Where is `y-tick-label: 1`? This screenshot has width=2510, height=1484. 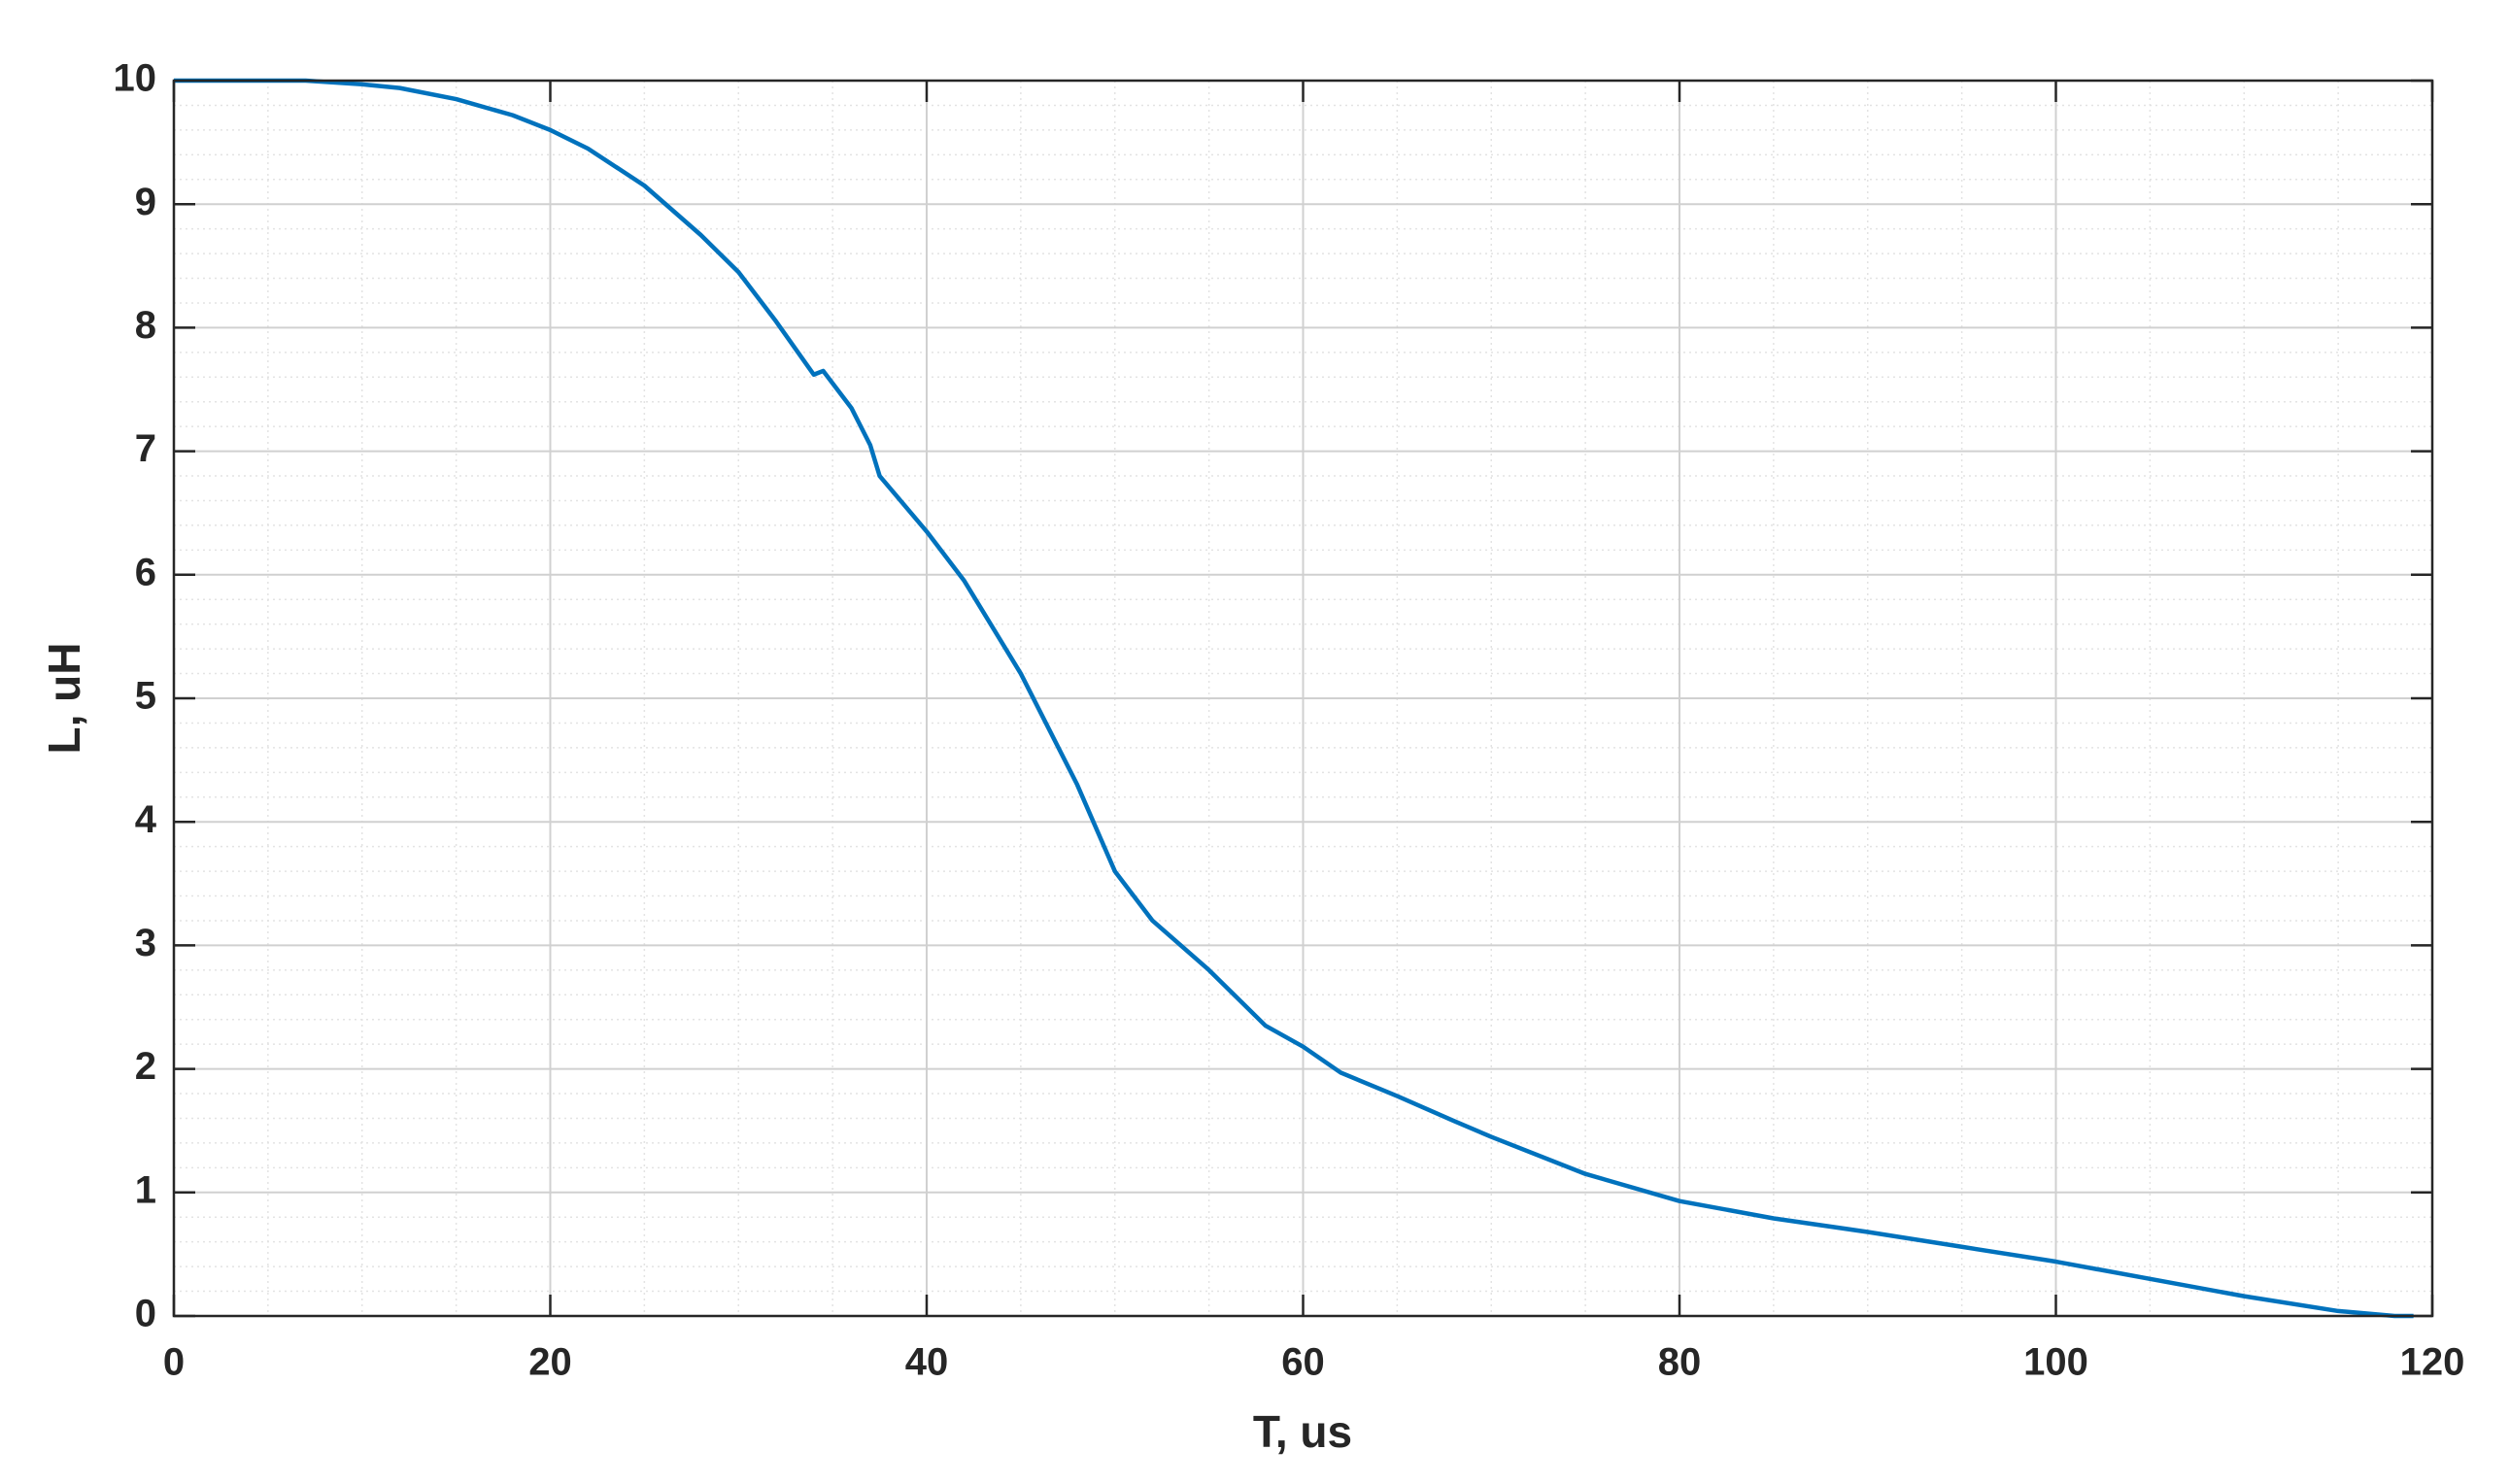
y-tick-label: 1 is located at coordinates (145, 1189).